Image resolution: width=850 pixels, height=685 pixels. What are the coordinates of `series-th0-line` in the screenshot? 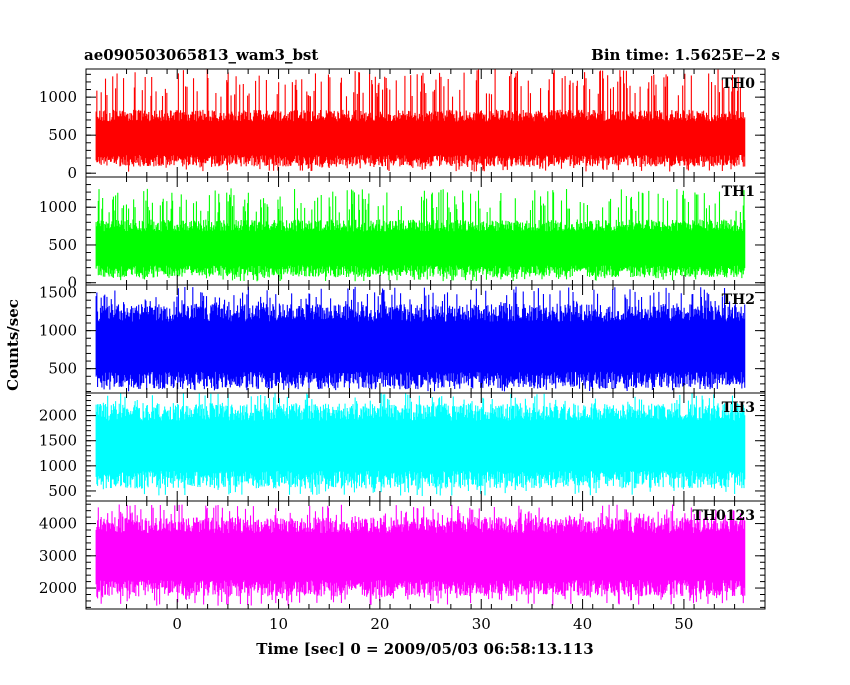 It's located at (420, 120).